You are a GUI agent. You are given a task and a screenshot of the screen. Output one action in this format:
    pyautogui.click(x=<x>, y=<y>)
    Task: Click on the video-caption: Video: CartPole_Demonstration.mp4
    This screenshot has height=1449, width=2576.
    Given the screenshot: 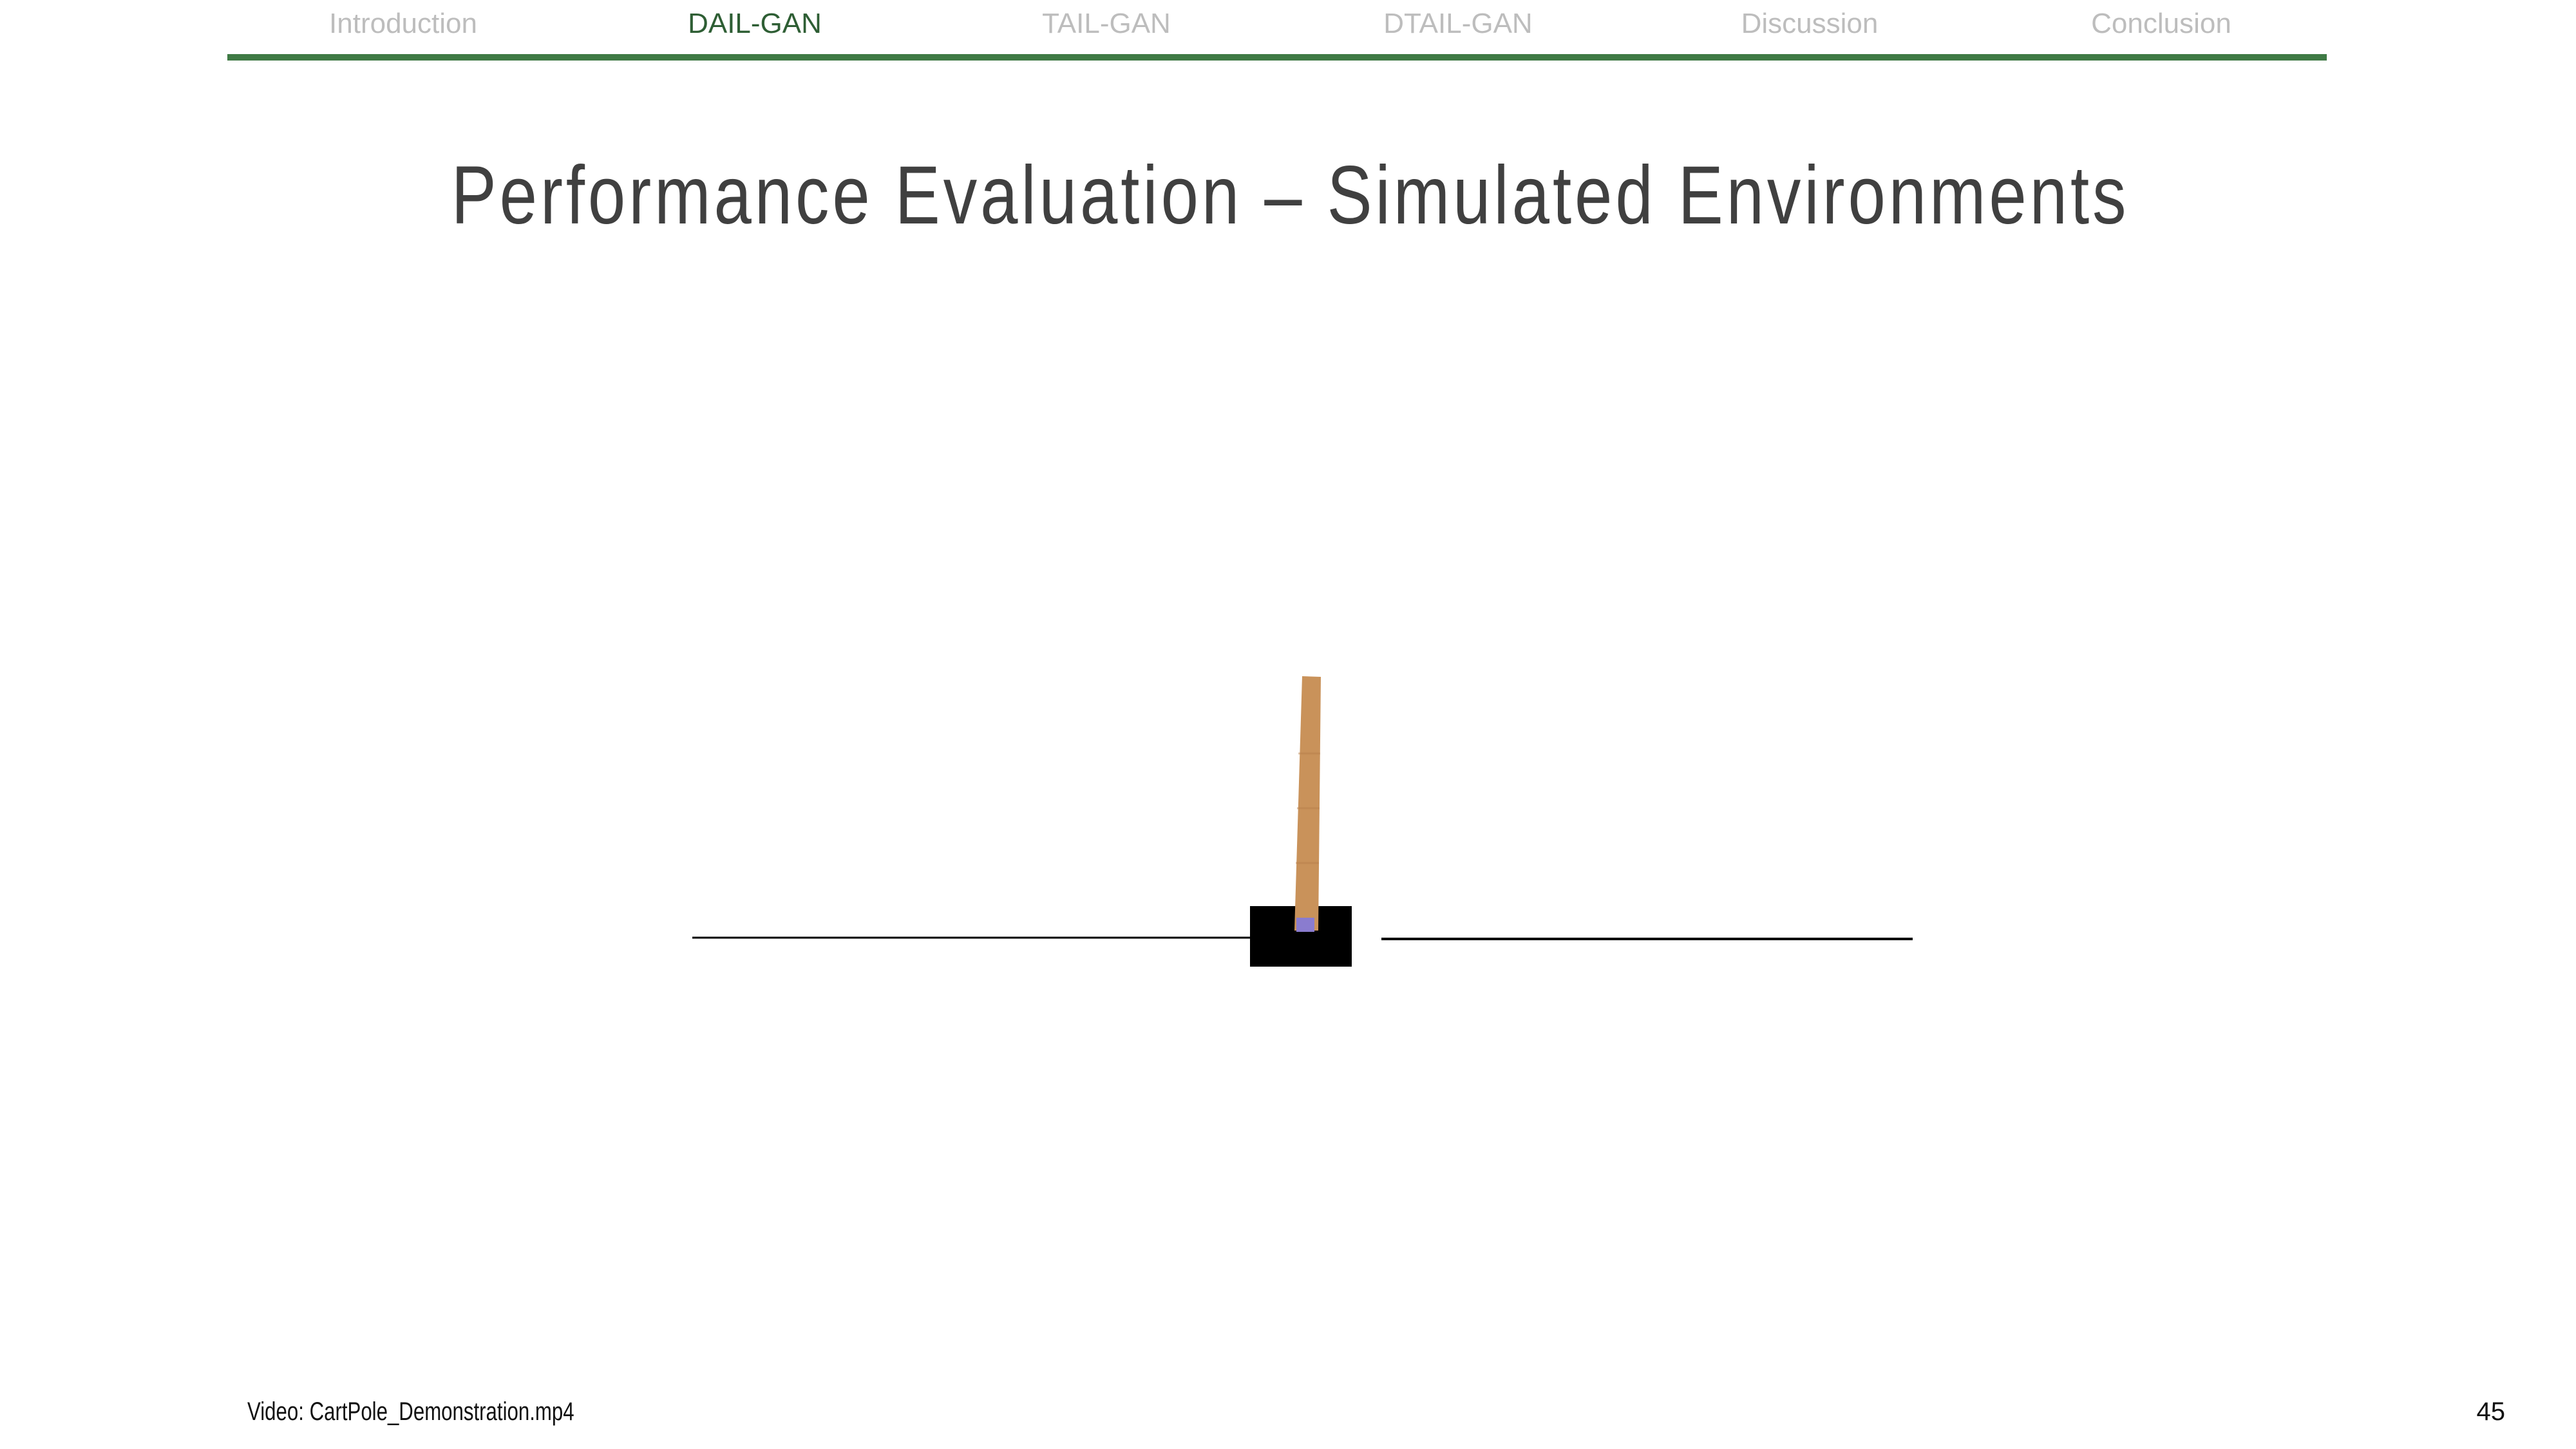 What is the action you would take?
    pyautogui.click(x=411, y=1411)
    